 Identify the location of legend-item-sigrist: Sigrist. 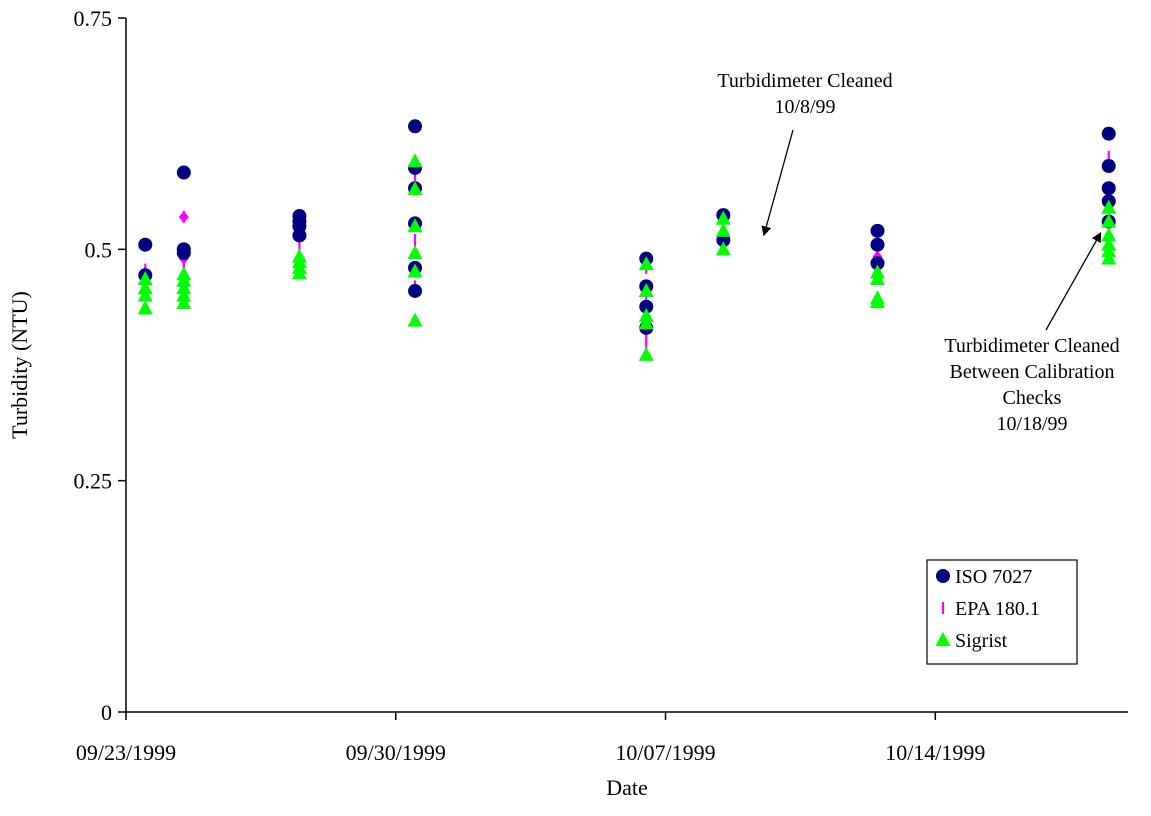
(971, 641).